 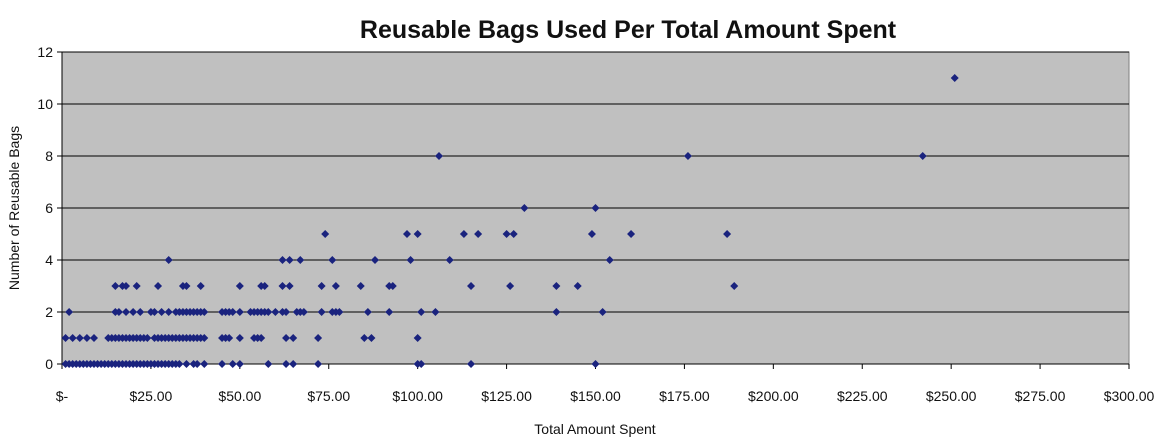 What do you see at coordinates (684, 396) in the screenshot?
I see `x-tick-label: $175.00` at bounding box center [684, 396].